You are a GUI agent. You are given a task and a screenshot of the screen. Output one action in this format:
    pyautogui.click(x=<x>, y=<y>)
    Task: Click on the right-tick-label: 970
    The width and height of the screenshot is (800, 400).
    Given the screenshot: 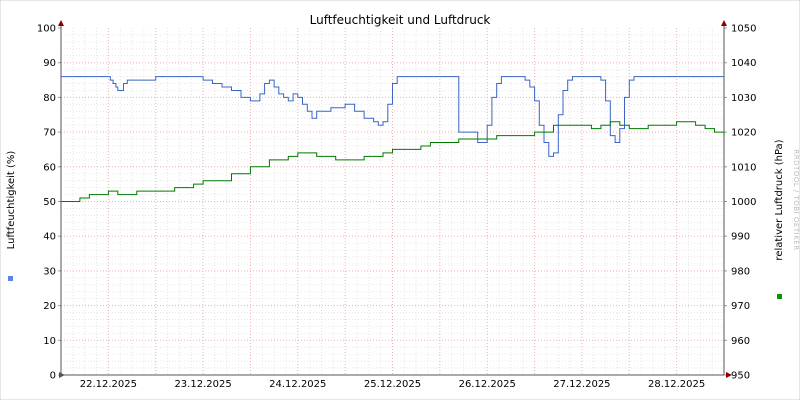 What is the action you would take?
    pyautogui.click(x=740, y=306)
    